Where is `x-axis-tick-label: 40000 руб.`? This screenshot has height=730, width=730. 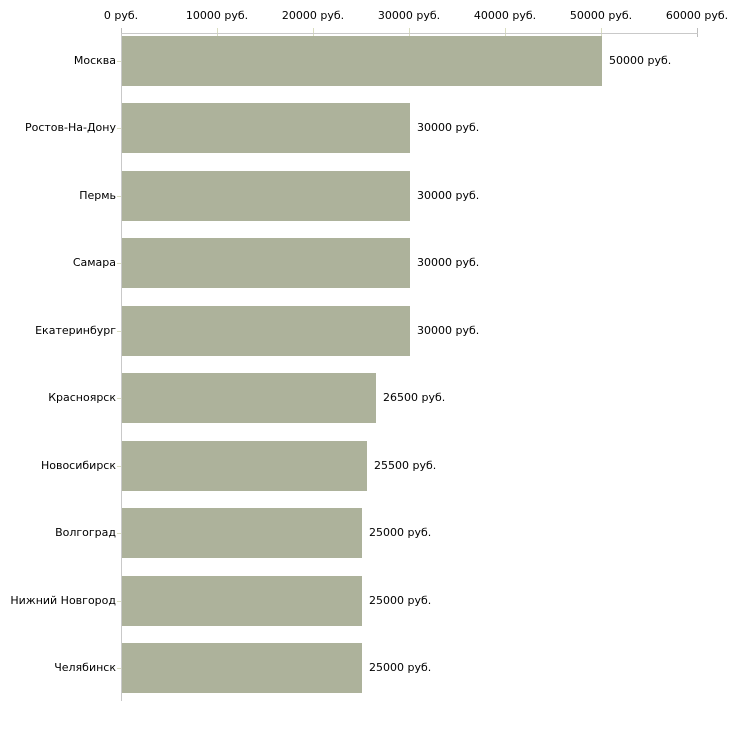 x-axis-tick-label: 40000 руб. is located at coordinates (505, 15).